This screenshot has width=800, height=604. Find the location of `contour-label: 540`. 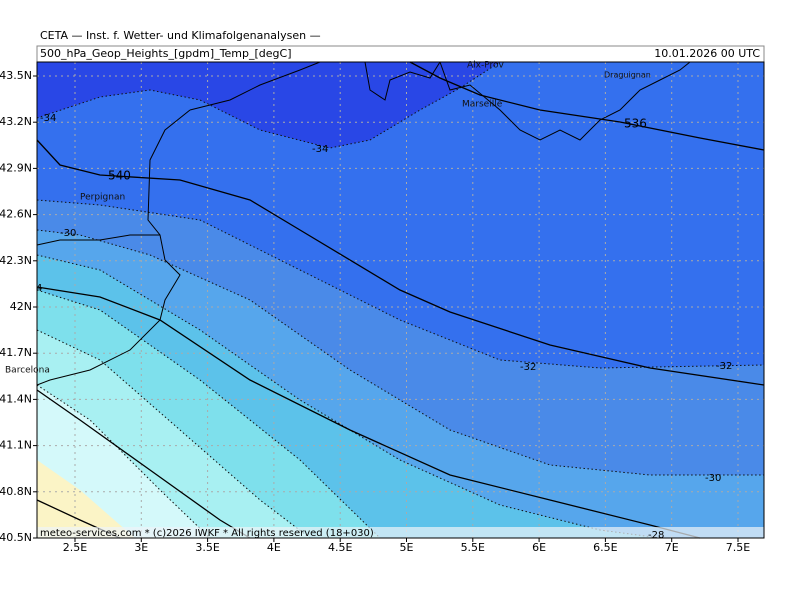

contour-label: 540 is located at coordinates (119, 176).